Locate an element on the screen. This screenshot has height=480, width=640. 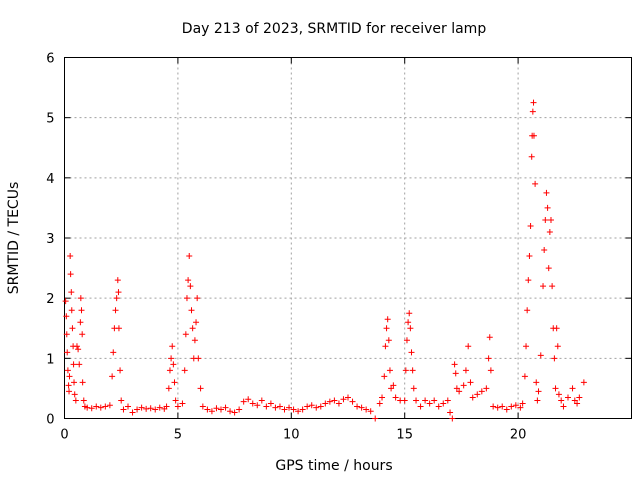
x-tick-label: 5 is located at coordinates (178, 435).